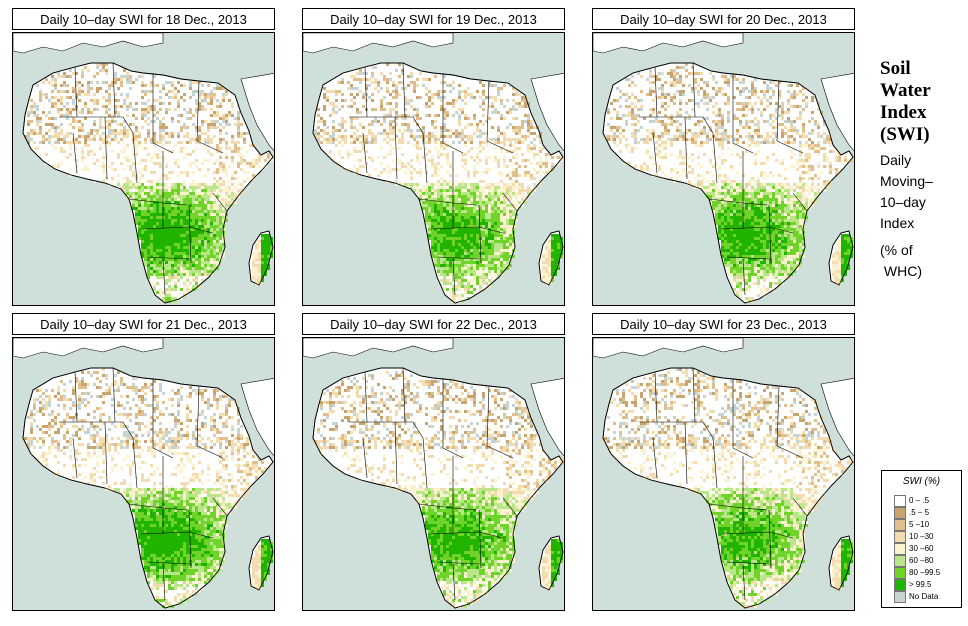 The height and width of the screenshot is (626, 968). What do you see at coordinates (919, 524) in the screenshot?
I see `legend-label: 5 –10` at bounding box center [919, 524].